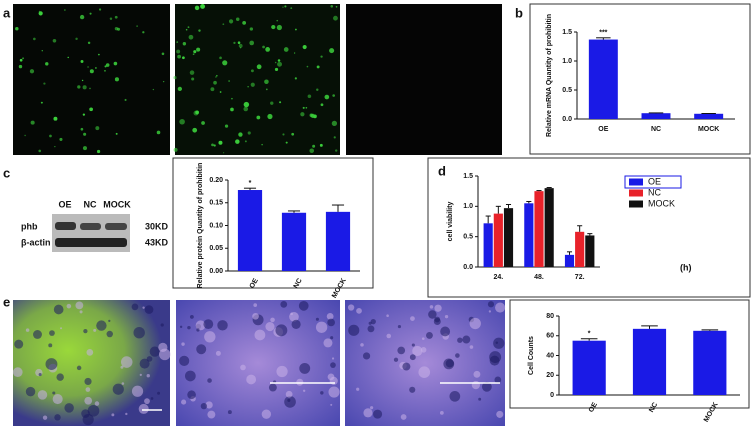 Image resolution: width=753 pixels, height=426 pixels. I want to click on y-tick-label: 80, so click(550, 316).